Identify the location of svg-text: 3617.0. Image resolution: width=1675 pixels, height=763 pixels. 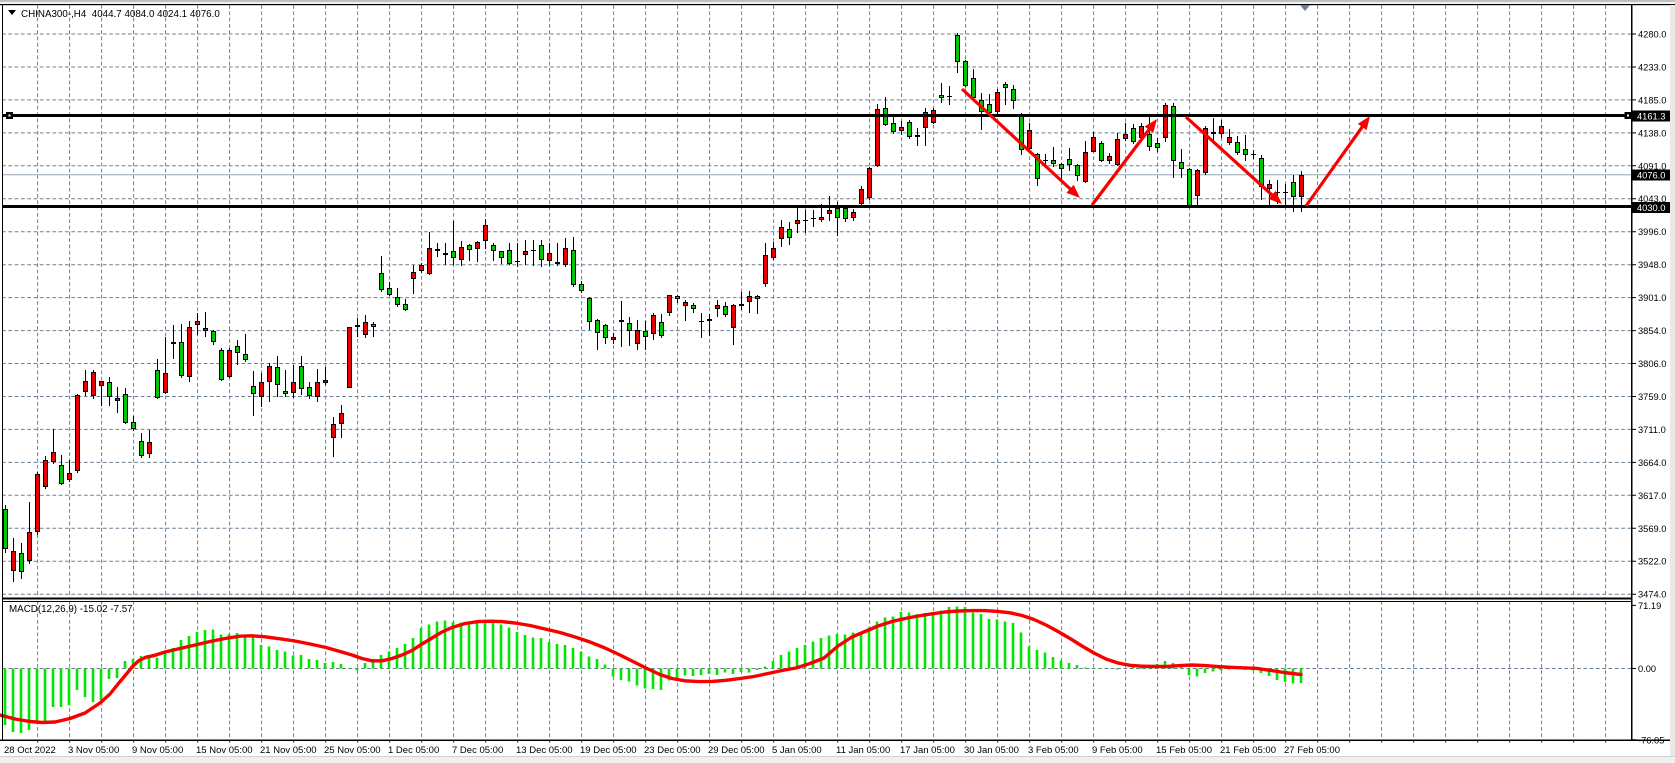
(1652, 496).